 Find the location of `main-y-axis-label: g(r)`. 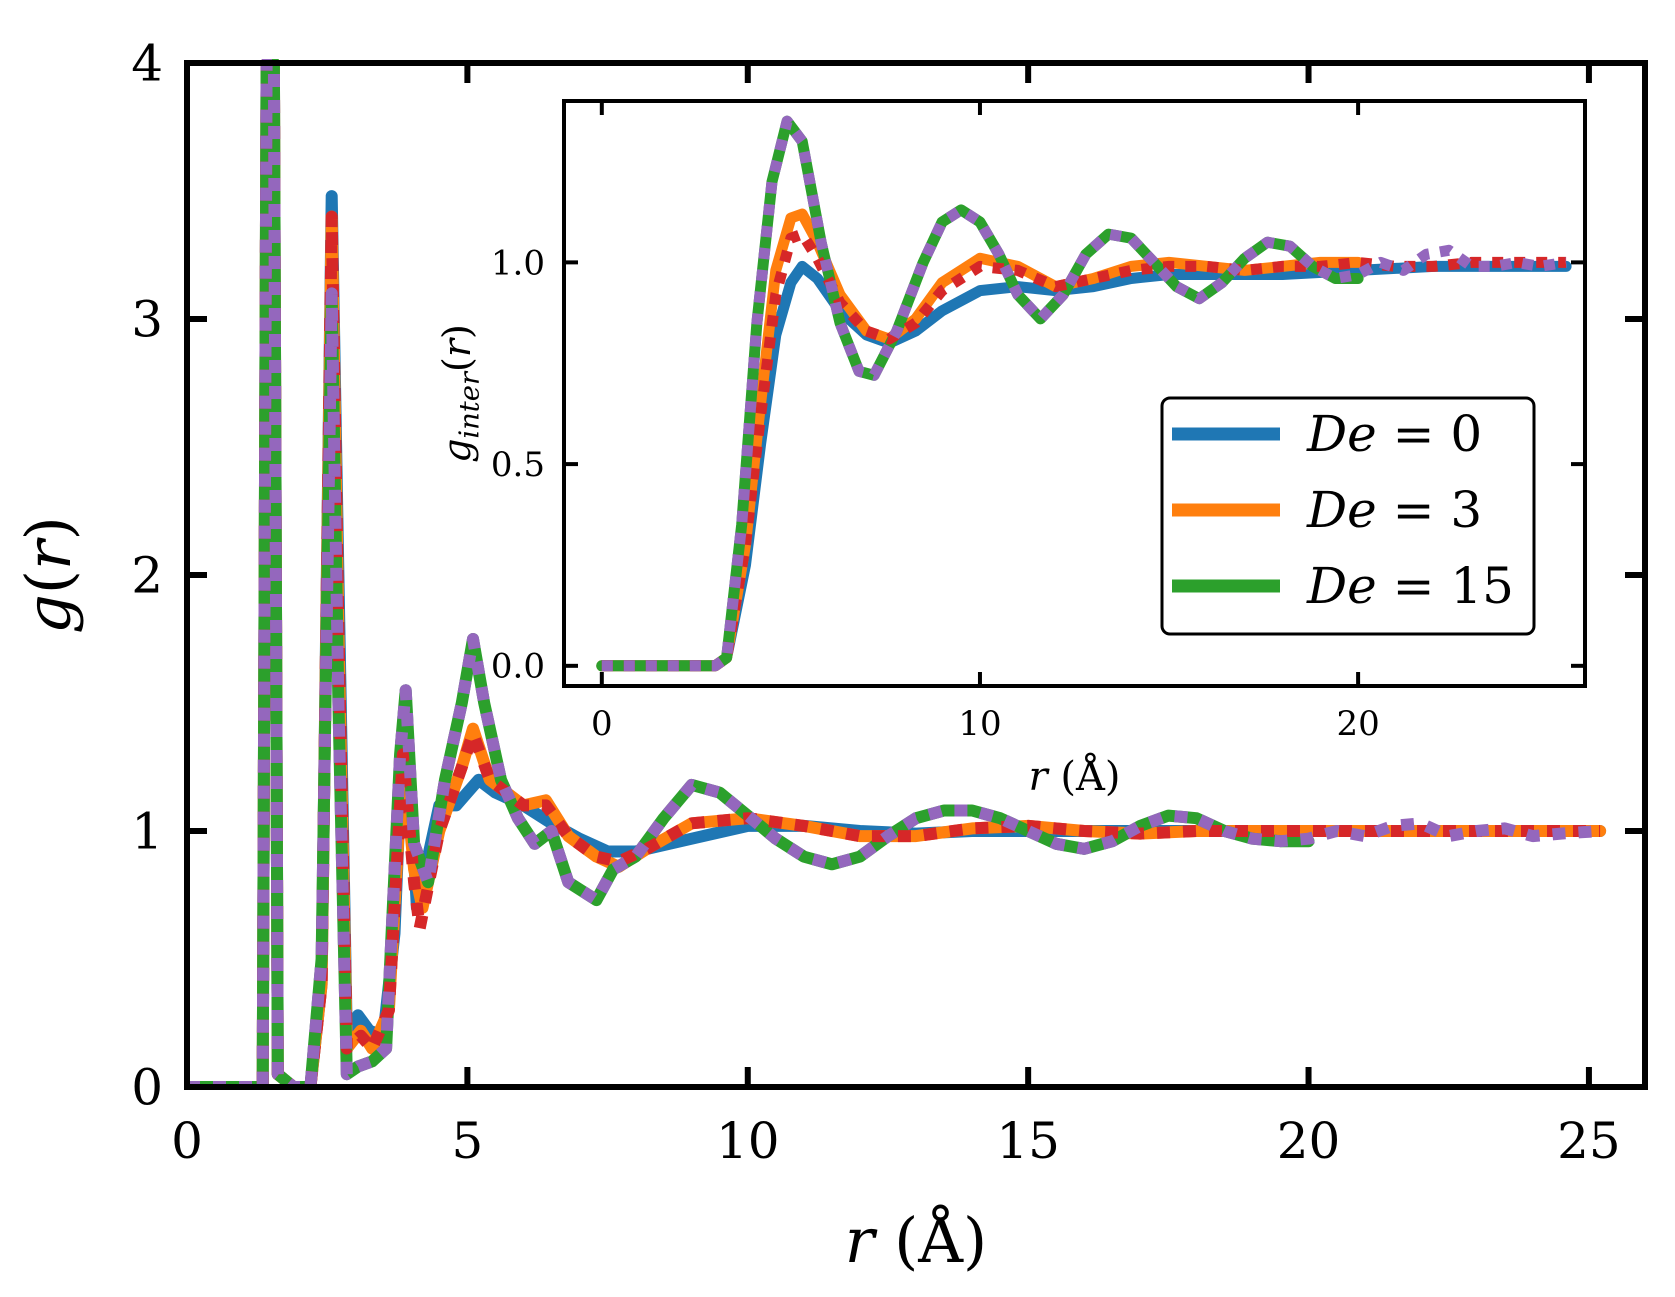

main-y-axis-label: g(r) is located at coordinates (48, 575).